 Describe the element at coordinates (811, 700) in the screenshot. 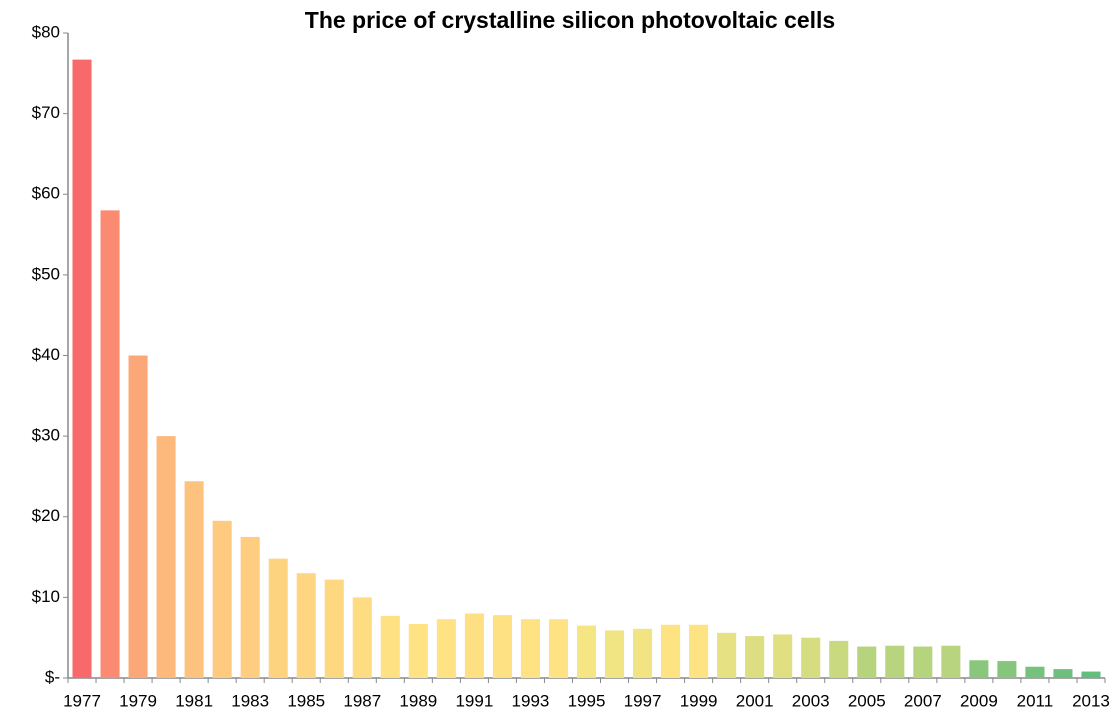

I see `x-tick-label: 2003` at that location.